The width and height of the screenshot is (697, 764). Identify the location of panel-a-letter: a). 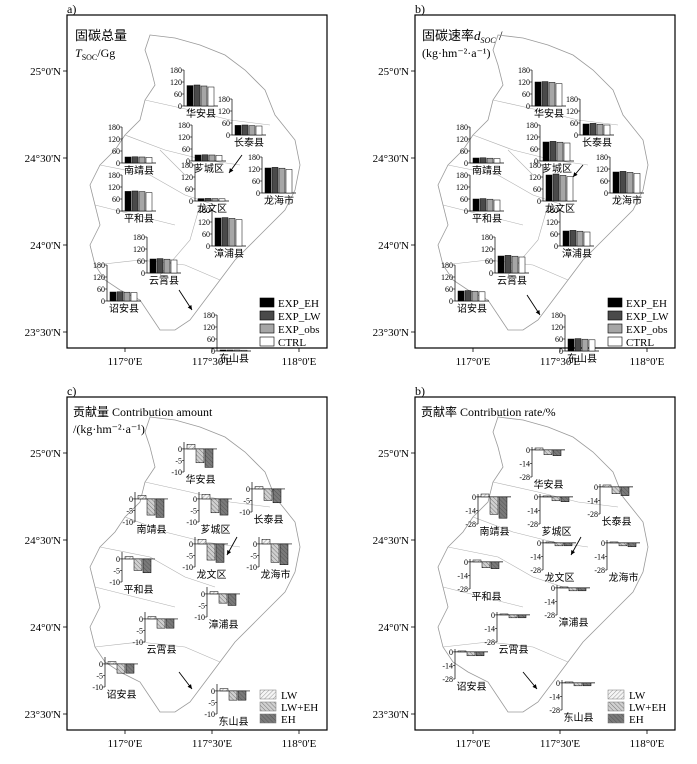
(71, 9).